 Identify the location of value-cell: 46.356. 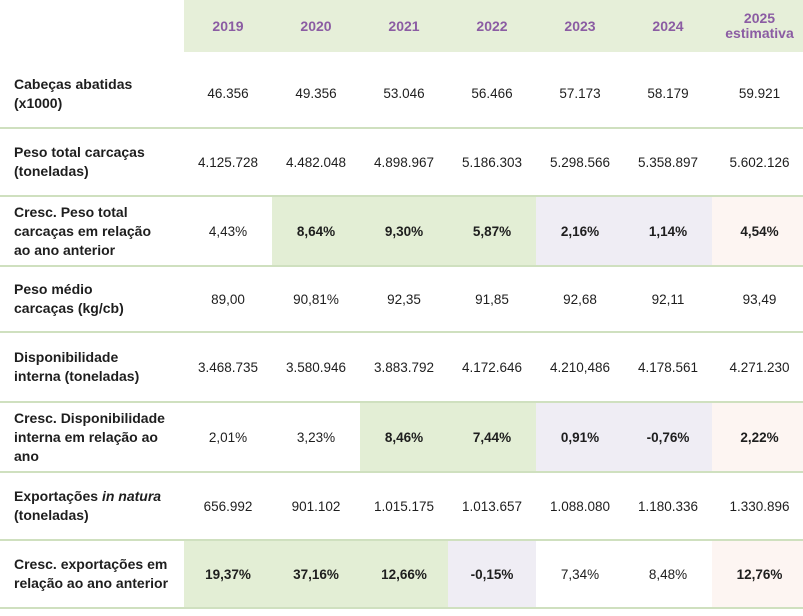
(228, 94).